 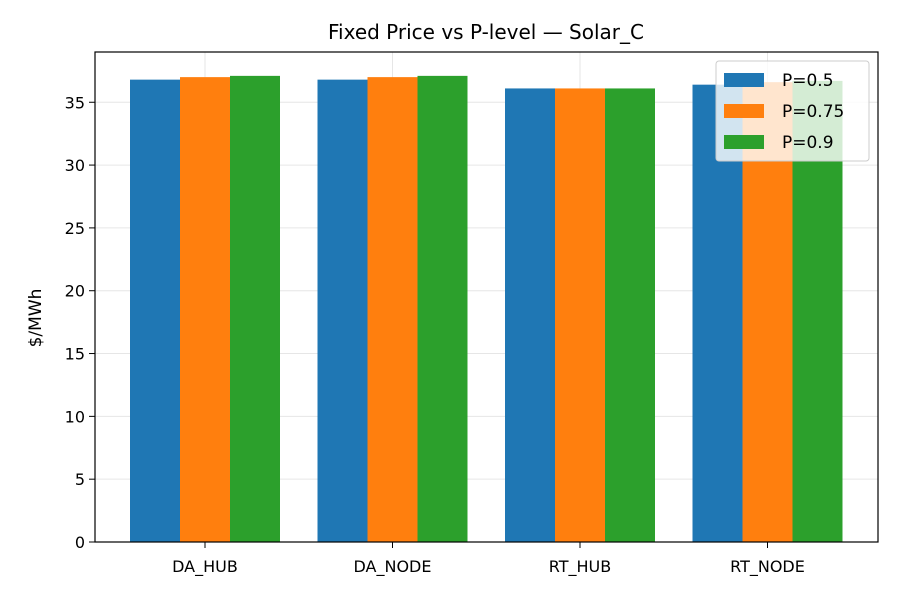 What do you see at coordinates (205, 567) in the screenshot?
I see `x-tick-label: DA_HUB` at bounding box center [205, 567].